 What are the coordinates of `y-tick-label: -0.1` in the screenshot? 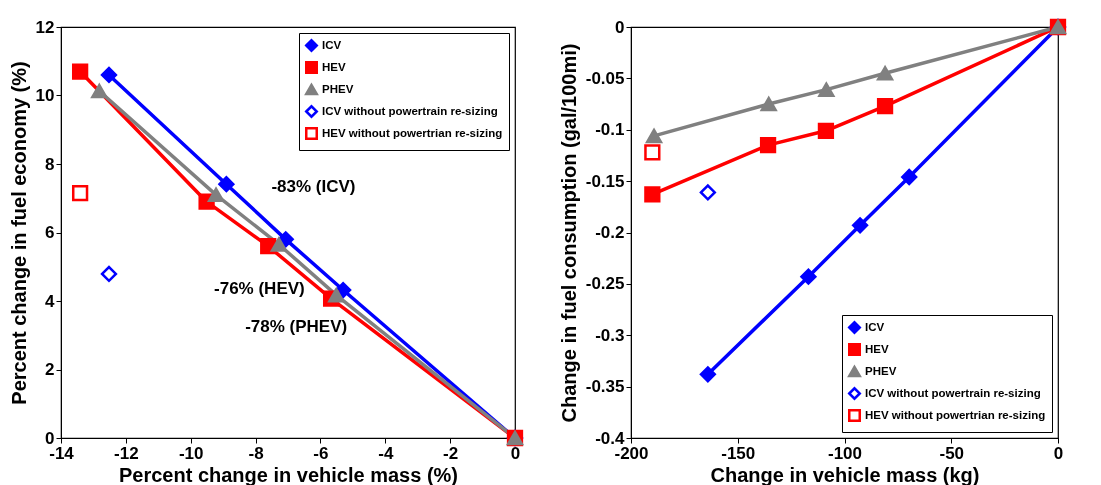 It's located at (610, 130).